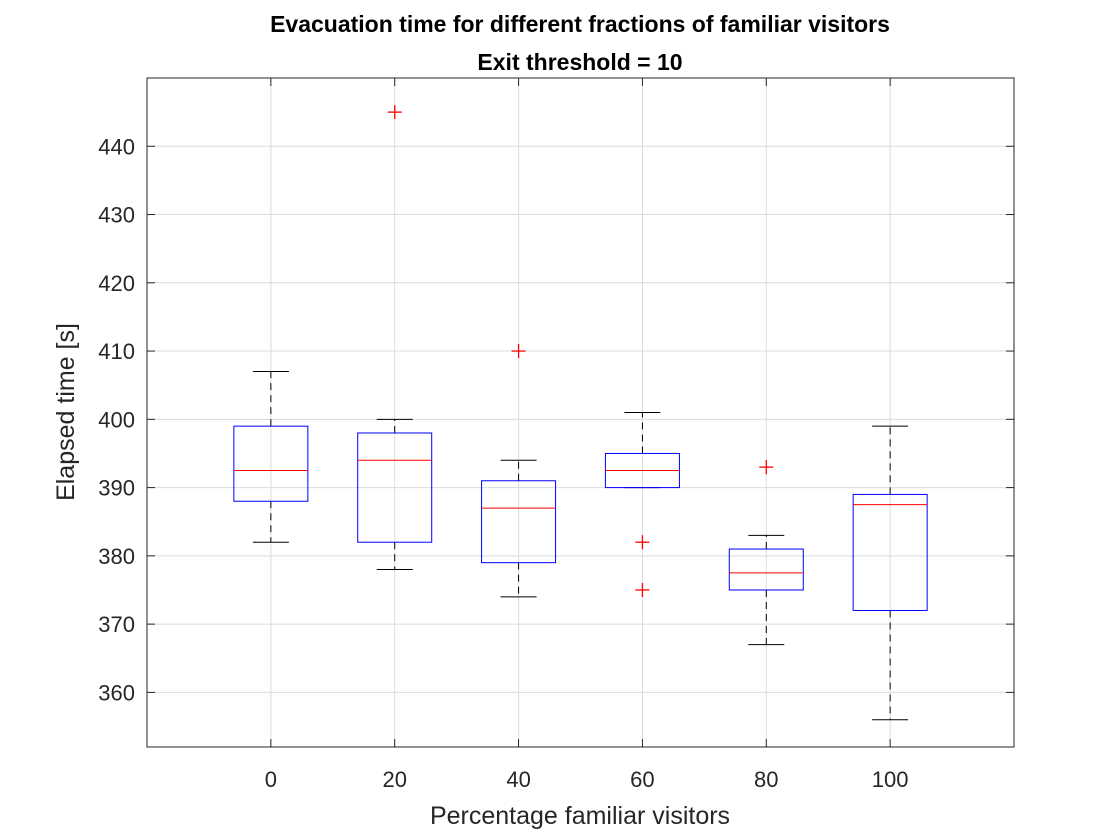 Image resolution: width=1120 pixels, height=840 pixels. What do you see at coordinates (642, 779) in the screenshot?
I see `x-tick-label: 60` at bounding box center [642, 779].